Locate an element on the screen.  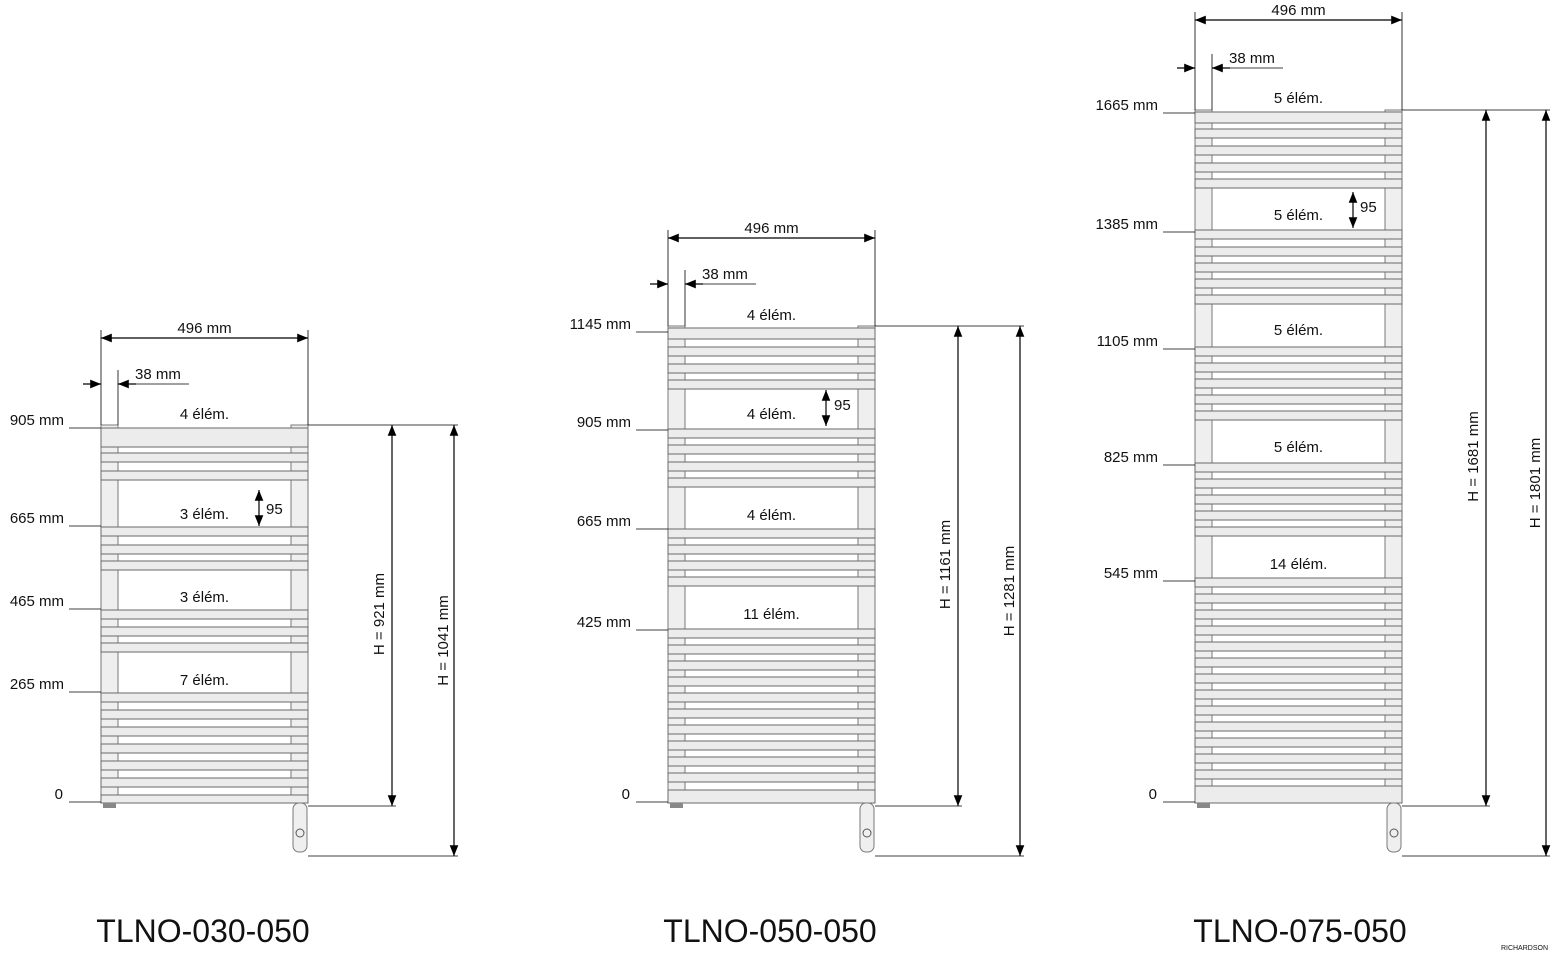
model-name: TLNO-050-050 is located at coordinates (769, 931).